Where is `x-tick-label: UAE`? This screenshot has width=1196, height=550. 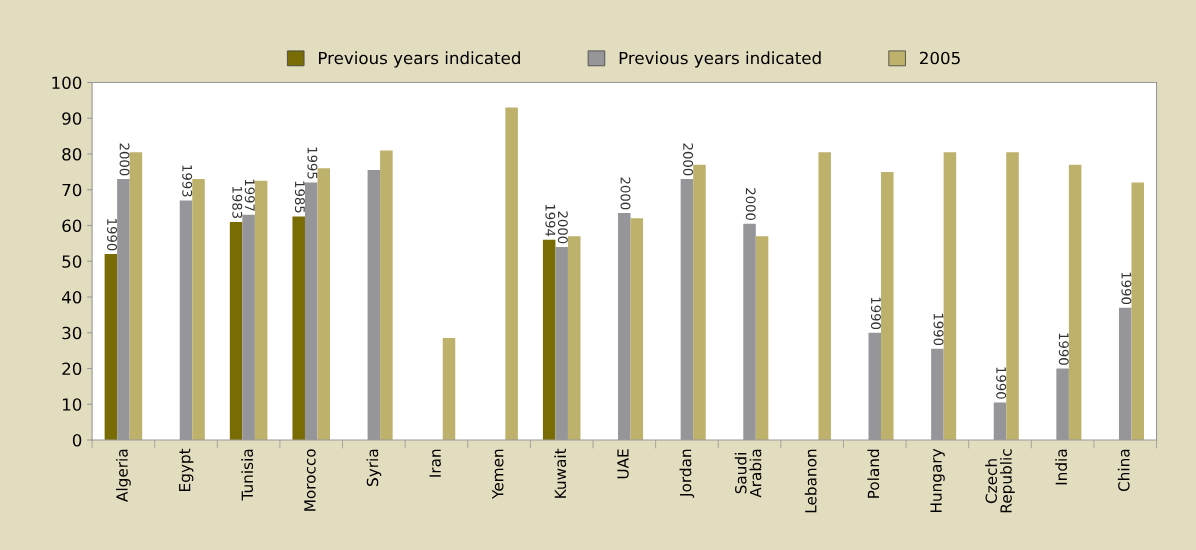 x-tick-label: UAE is located at coordinates (623, 464).